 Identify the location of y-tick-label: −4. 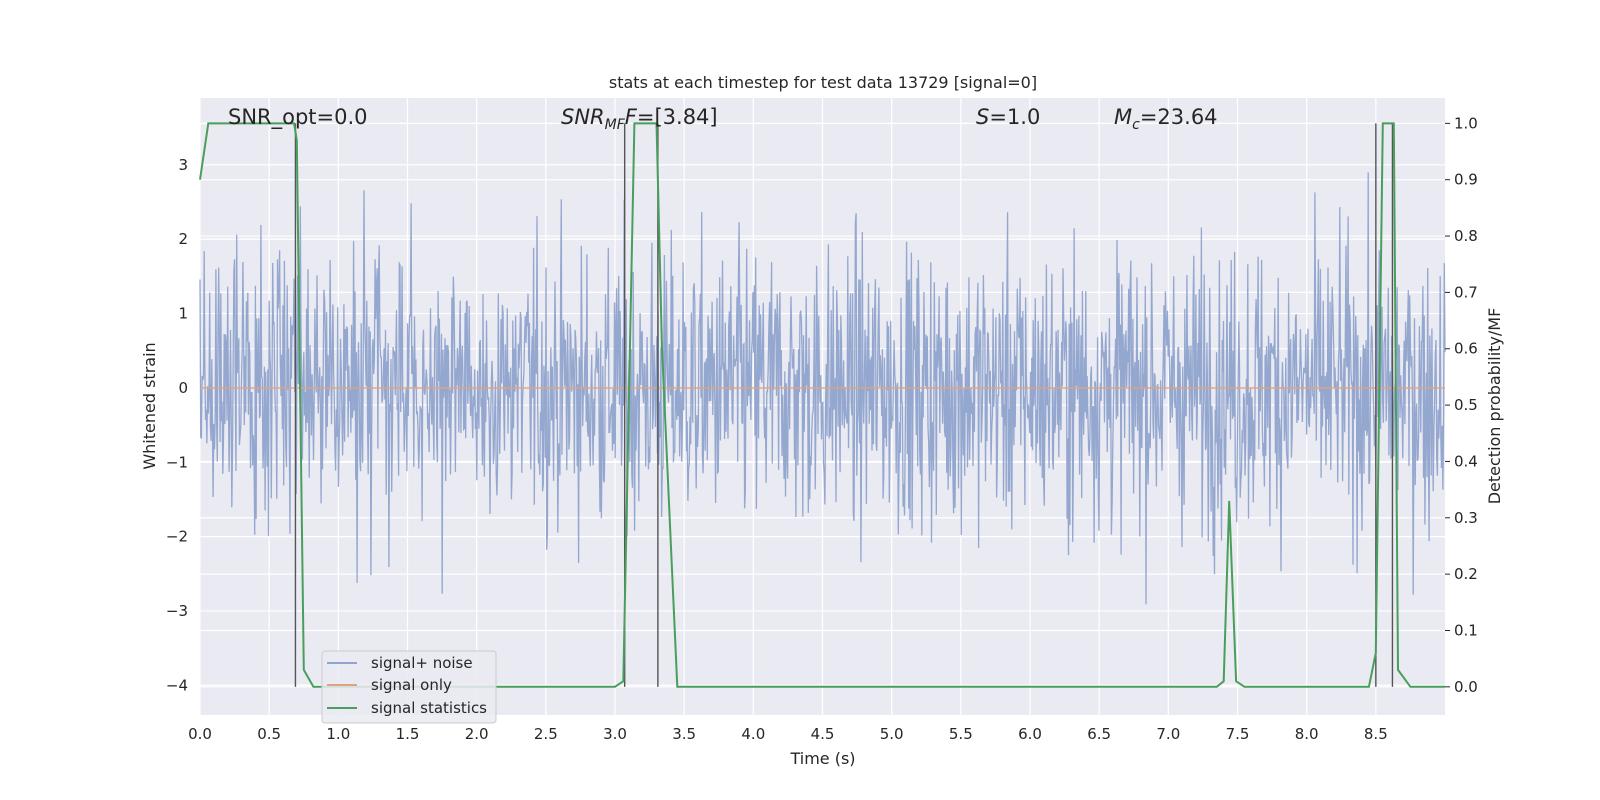
(177, 685).